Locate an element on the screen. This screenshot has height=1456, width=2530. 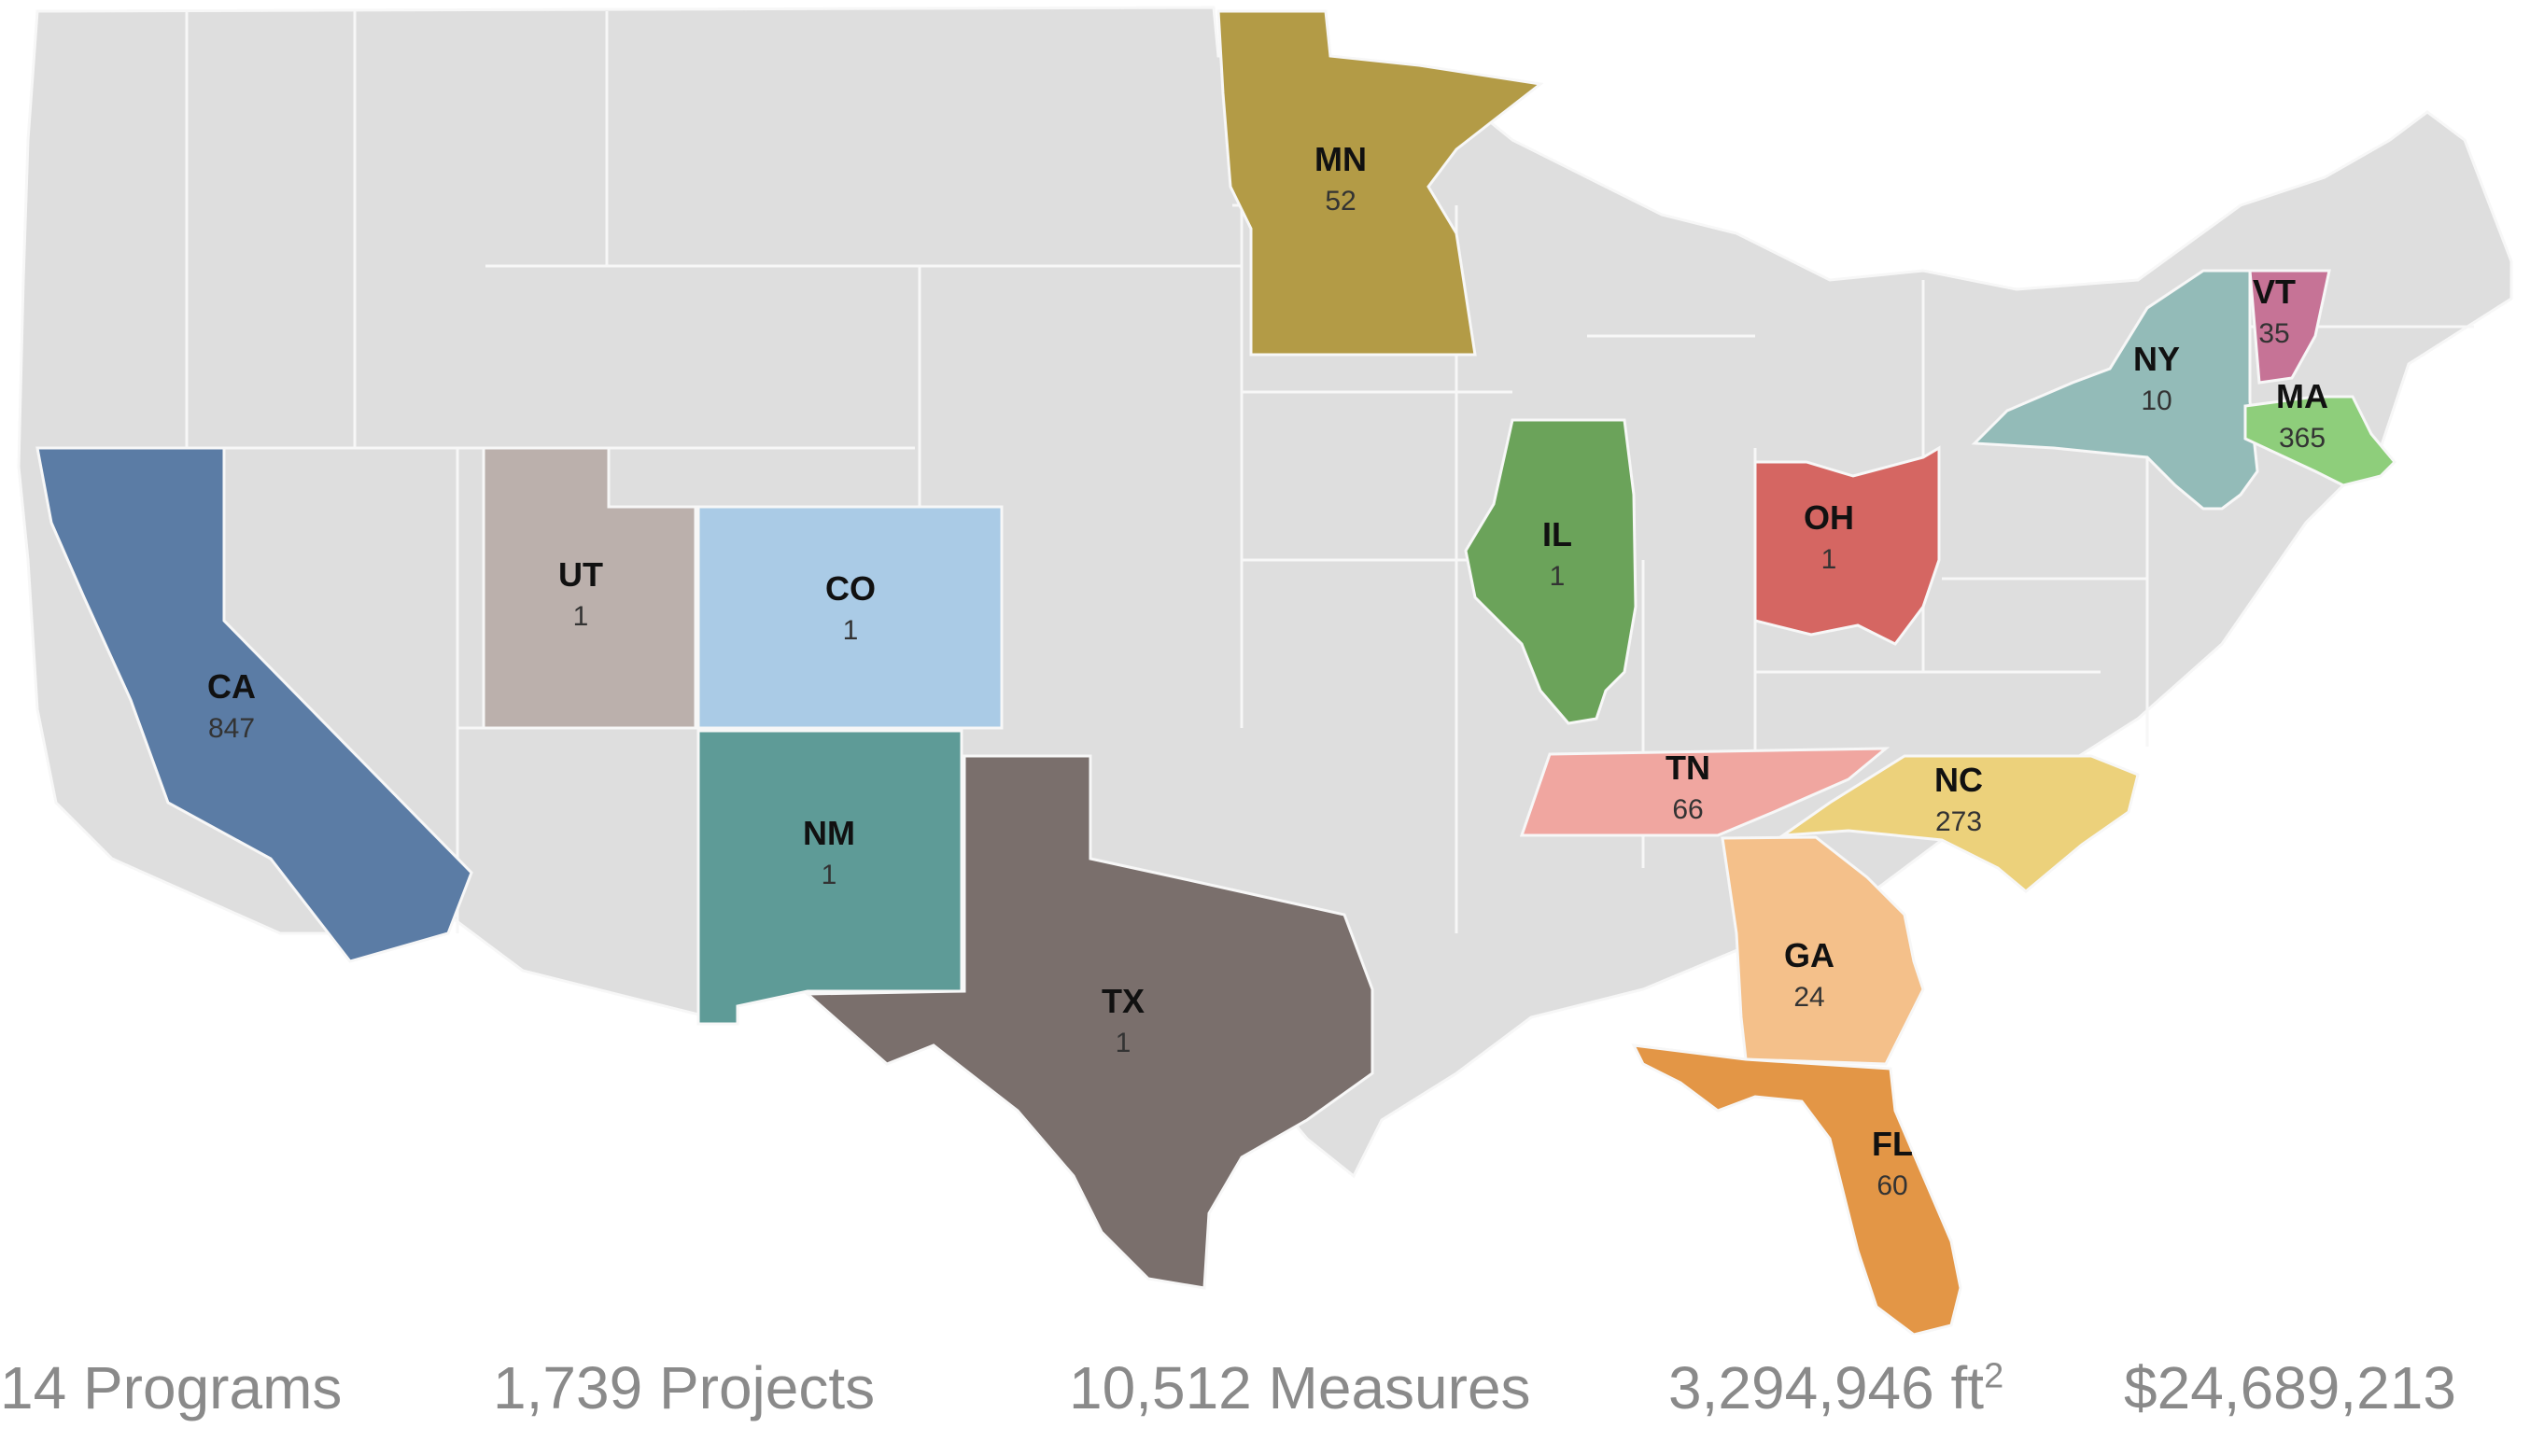
state-code-label-co: CO is located at coordinates (850, 588).